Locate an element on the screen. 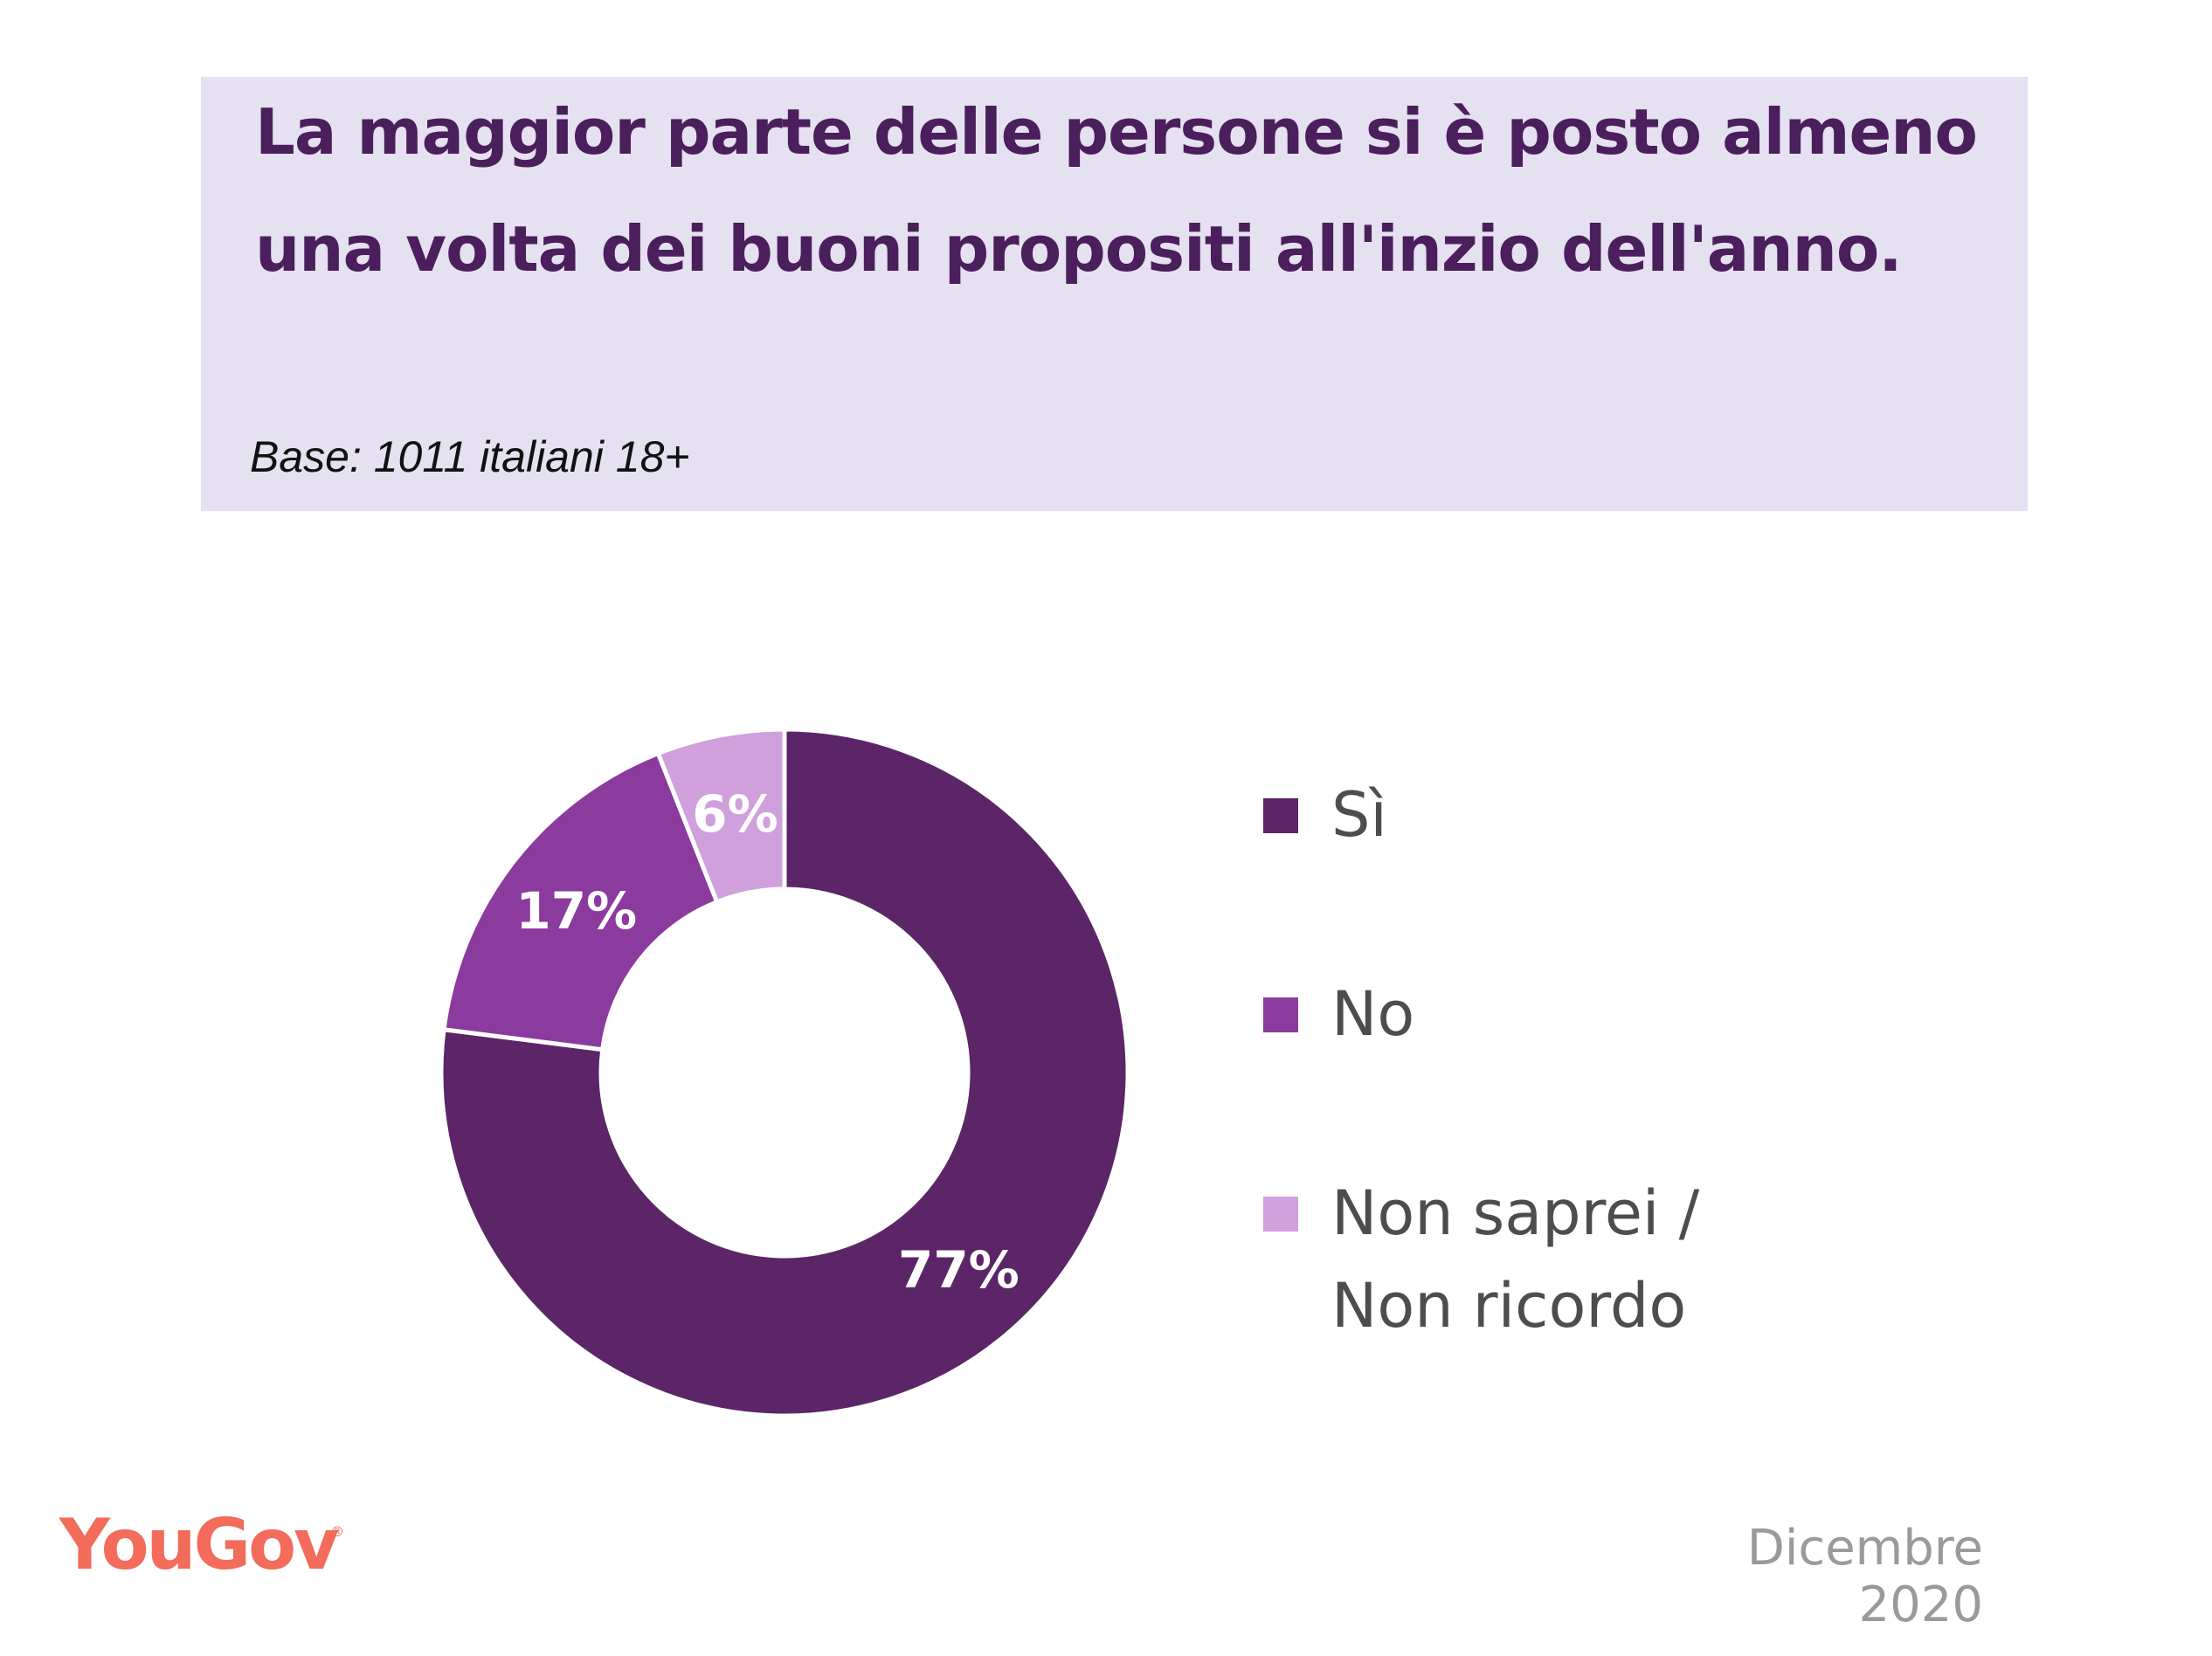  slice-value-label-1: 77% is located at coordinates (959, 1270).